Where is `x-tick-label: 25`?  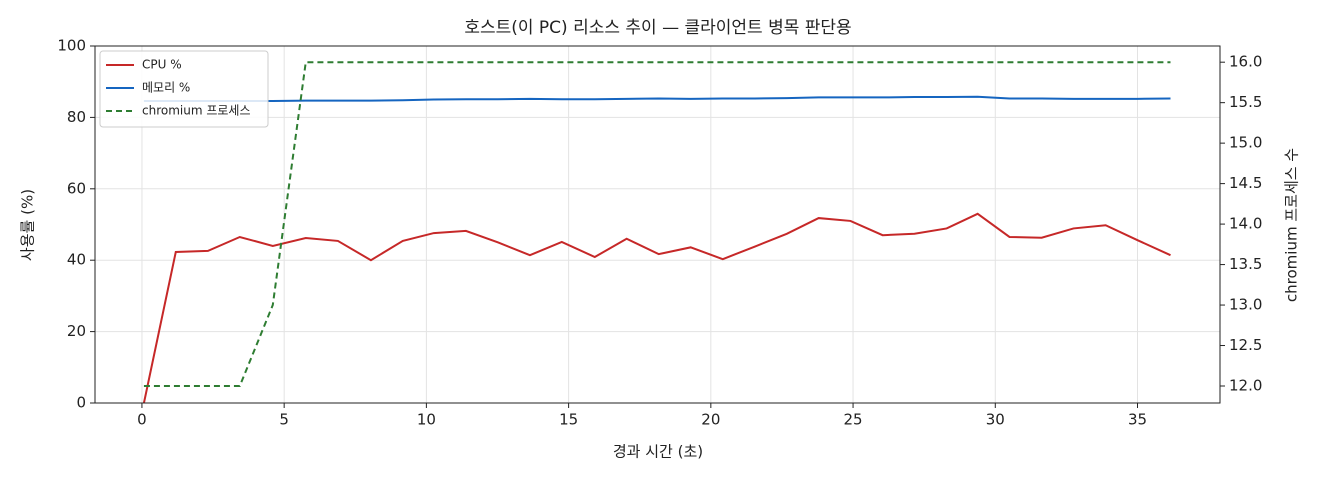
x-tick-label: 25 is located at coordinates (853, 420).